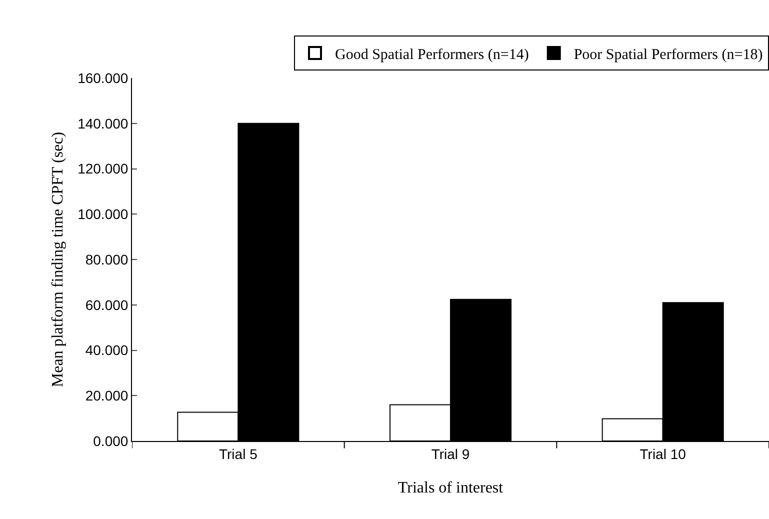 The height and width of the screenshot is (519, 769). Describe the element at coordinates (103, 168) in the screenshot. I see `y-tick-label: 120.000` at that location.